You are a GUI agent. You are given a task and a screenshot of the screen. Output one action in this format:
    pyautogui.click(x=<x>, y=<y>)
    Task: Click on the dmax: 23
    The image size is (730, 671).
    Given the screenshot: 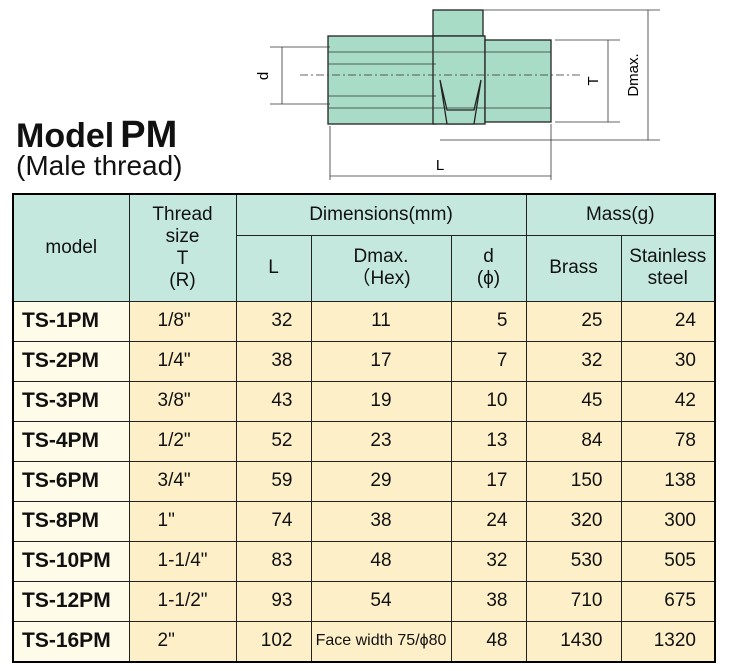 What is the action you would take?
    pyautogui.click(x=381, y=441)
    